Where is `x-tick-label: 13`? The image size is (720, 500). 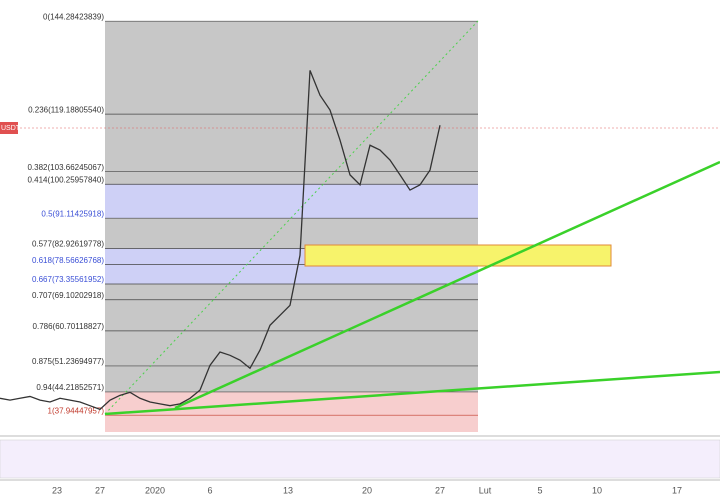 x-tick-label: 13 is located at coordinates (288, 490).